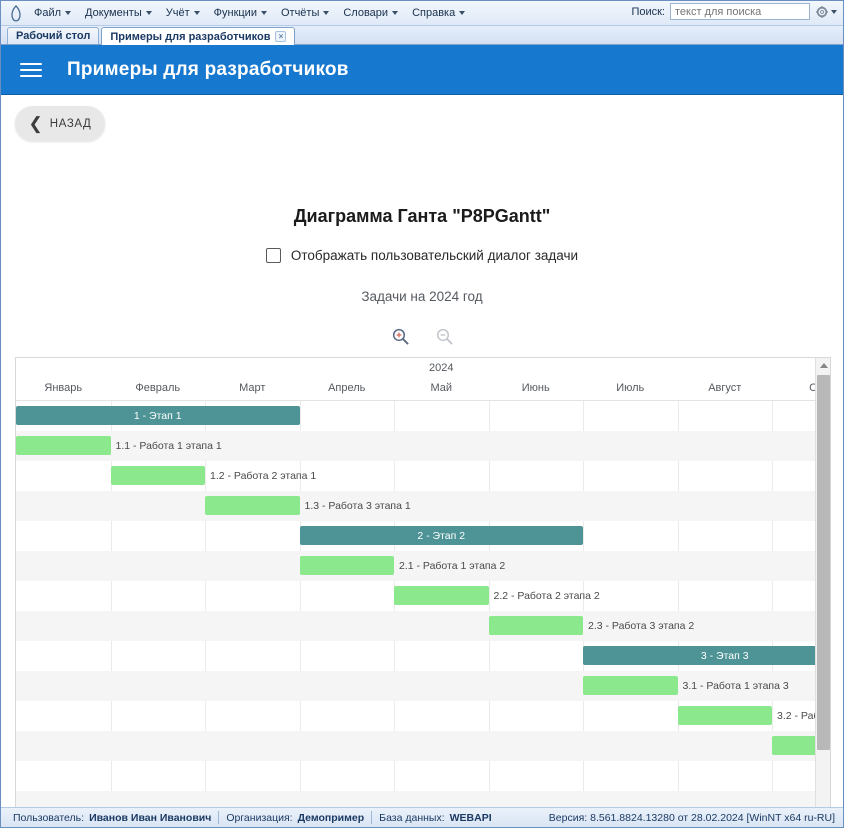  What do you see at coordinates (822, 11) in the screenshot?
I see `gear-icon` at bounding box center [822, 11].